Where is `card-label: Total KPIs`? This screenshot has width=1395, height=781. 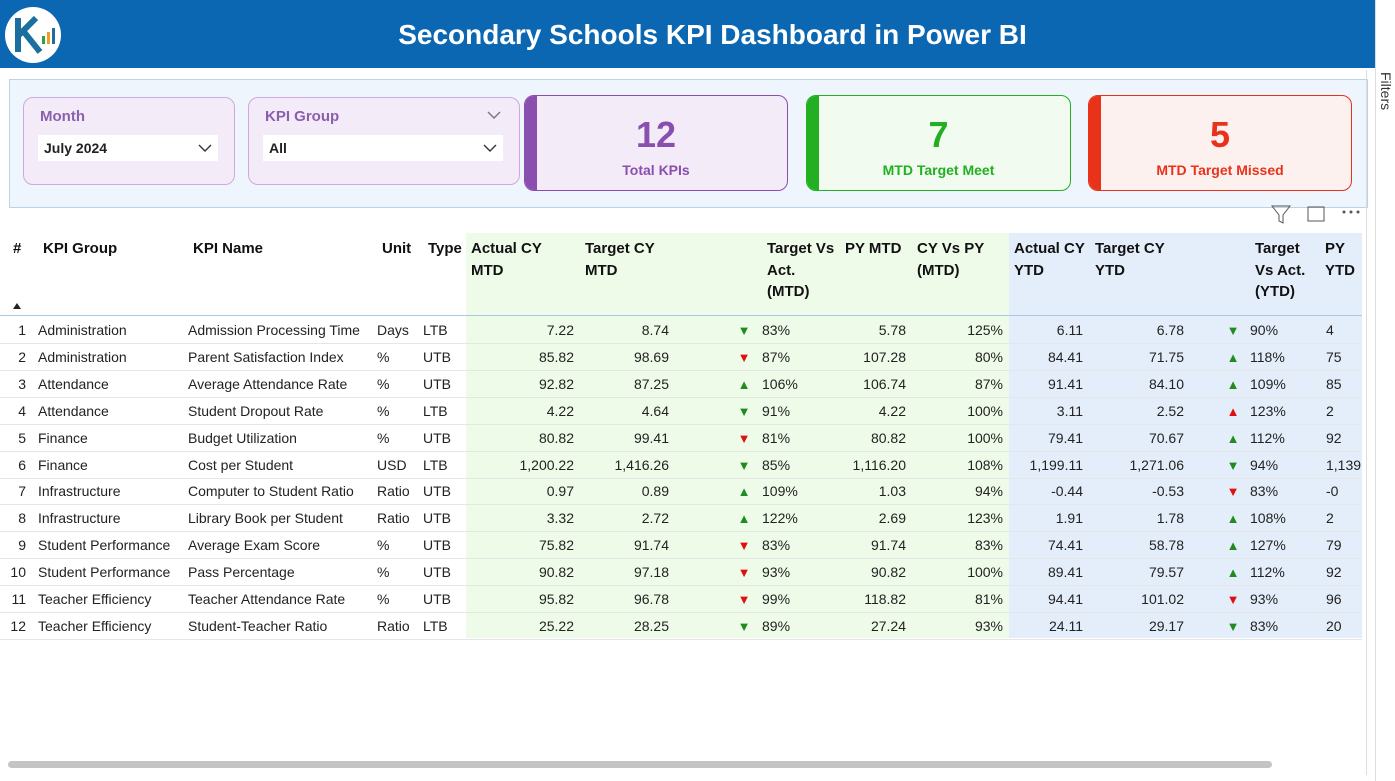 card-label: Total KPIs is located at coordinates (656, 170).